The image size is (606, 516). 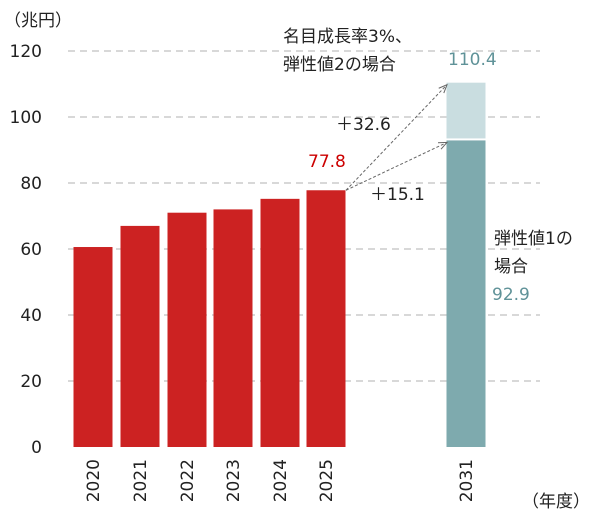 What do you see at coordinates (347, 37) in the screenshot?
I see `scenario-2-line1: 名目成長率3%、` at bounding box center [347, 37].